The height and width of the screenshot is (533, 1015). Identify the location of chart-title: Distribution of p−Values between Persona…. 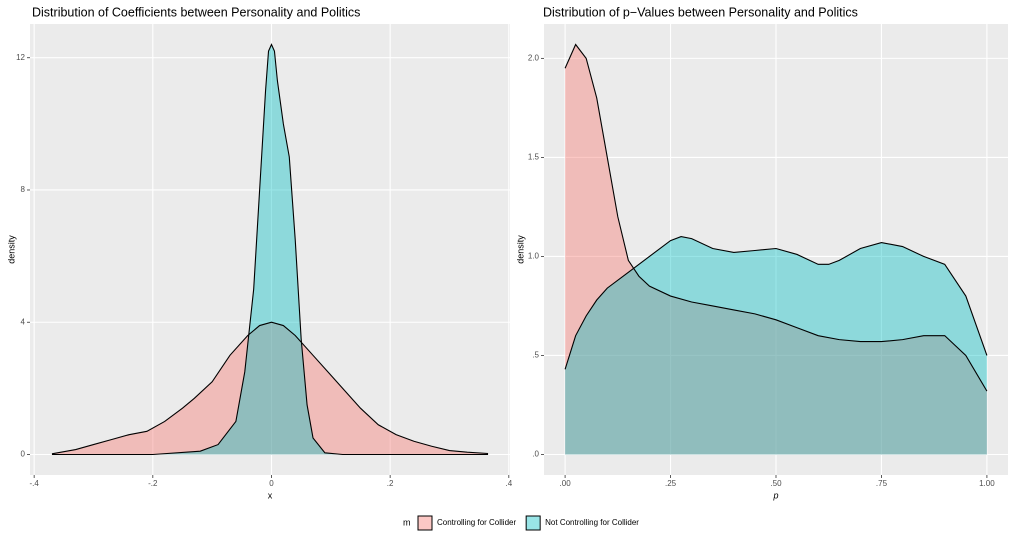
(700, 12).